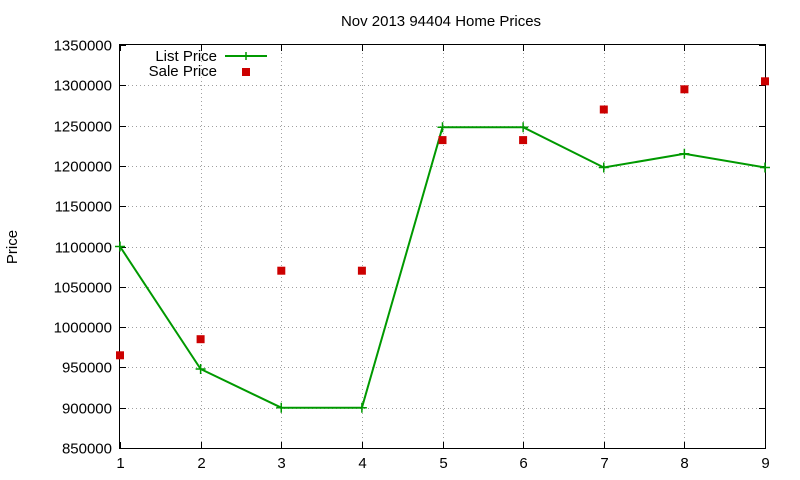 Image resolution: width=800 pixels, height=480 pixels. What do you see at coordinates (83, 127) in the screenshot?
I see `y-tick-label: 1250000` at bounding box center [83, 127].